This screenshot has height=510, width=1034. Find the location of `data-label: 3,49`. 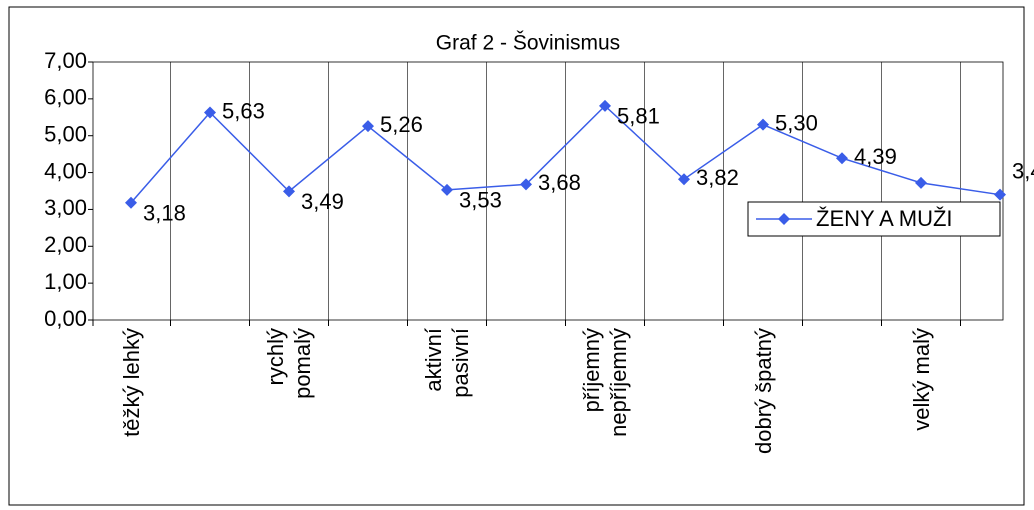

data-label: 3,49 is located at coordinates (322, 201).